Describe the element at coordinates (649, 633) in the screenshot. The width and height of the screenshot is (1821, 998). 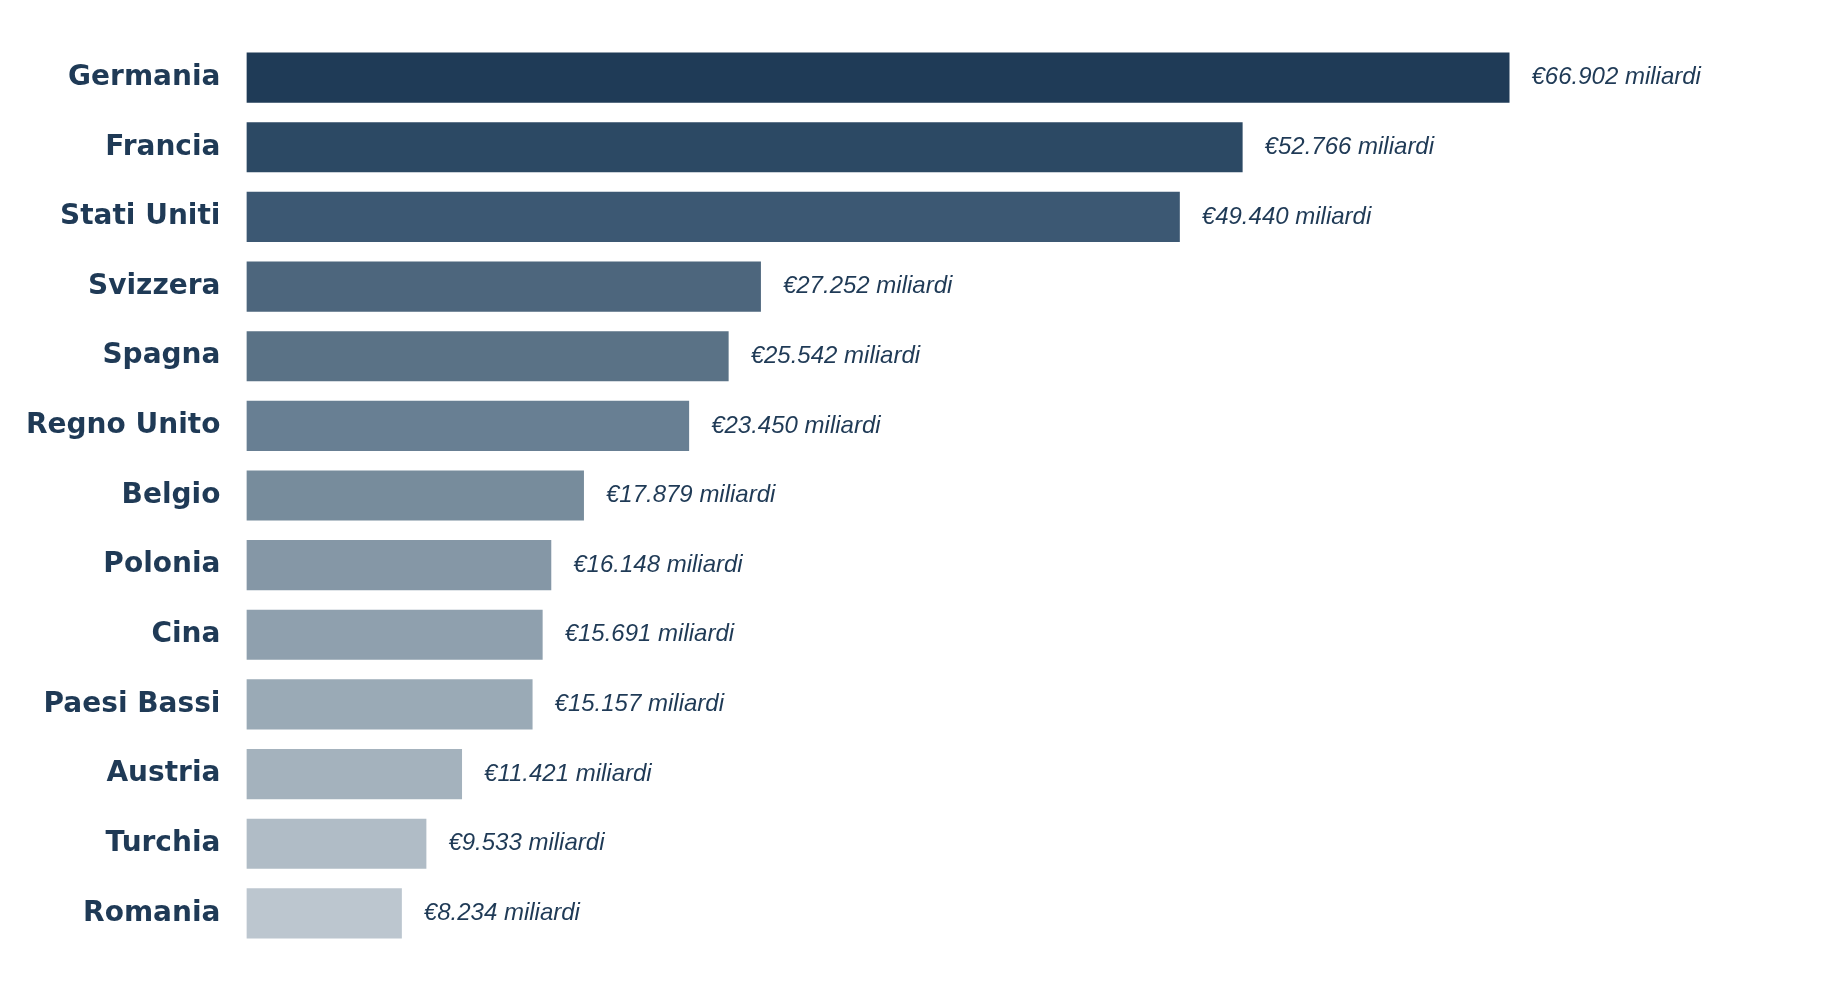
I see `data-label: €15.691 miliardi` at that location.